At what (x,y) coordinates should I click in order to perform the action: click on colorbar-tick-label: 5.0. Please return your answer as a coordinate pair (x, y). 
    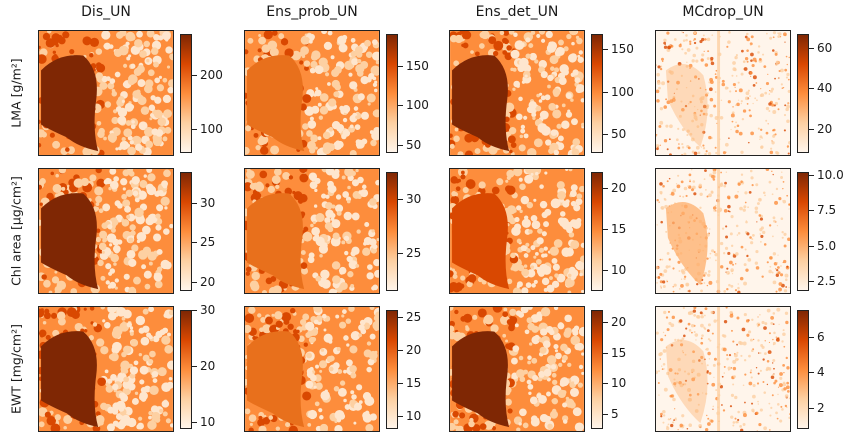
    Looking at the image, I should click on (827, 246).